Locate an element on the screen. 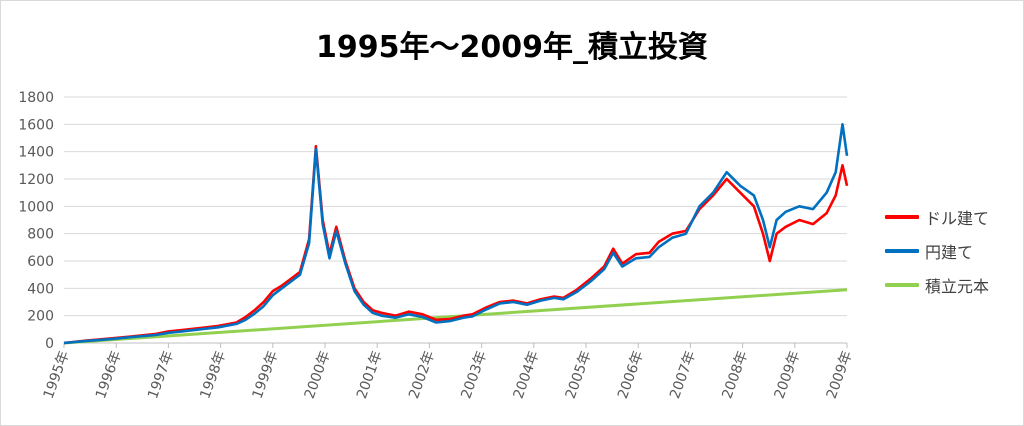  legend-label: ドル建て is located at coordinates (957, 218).